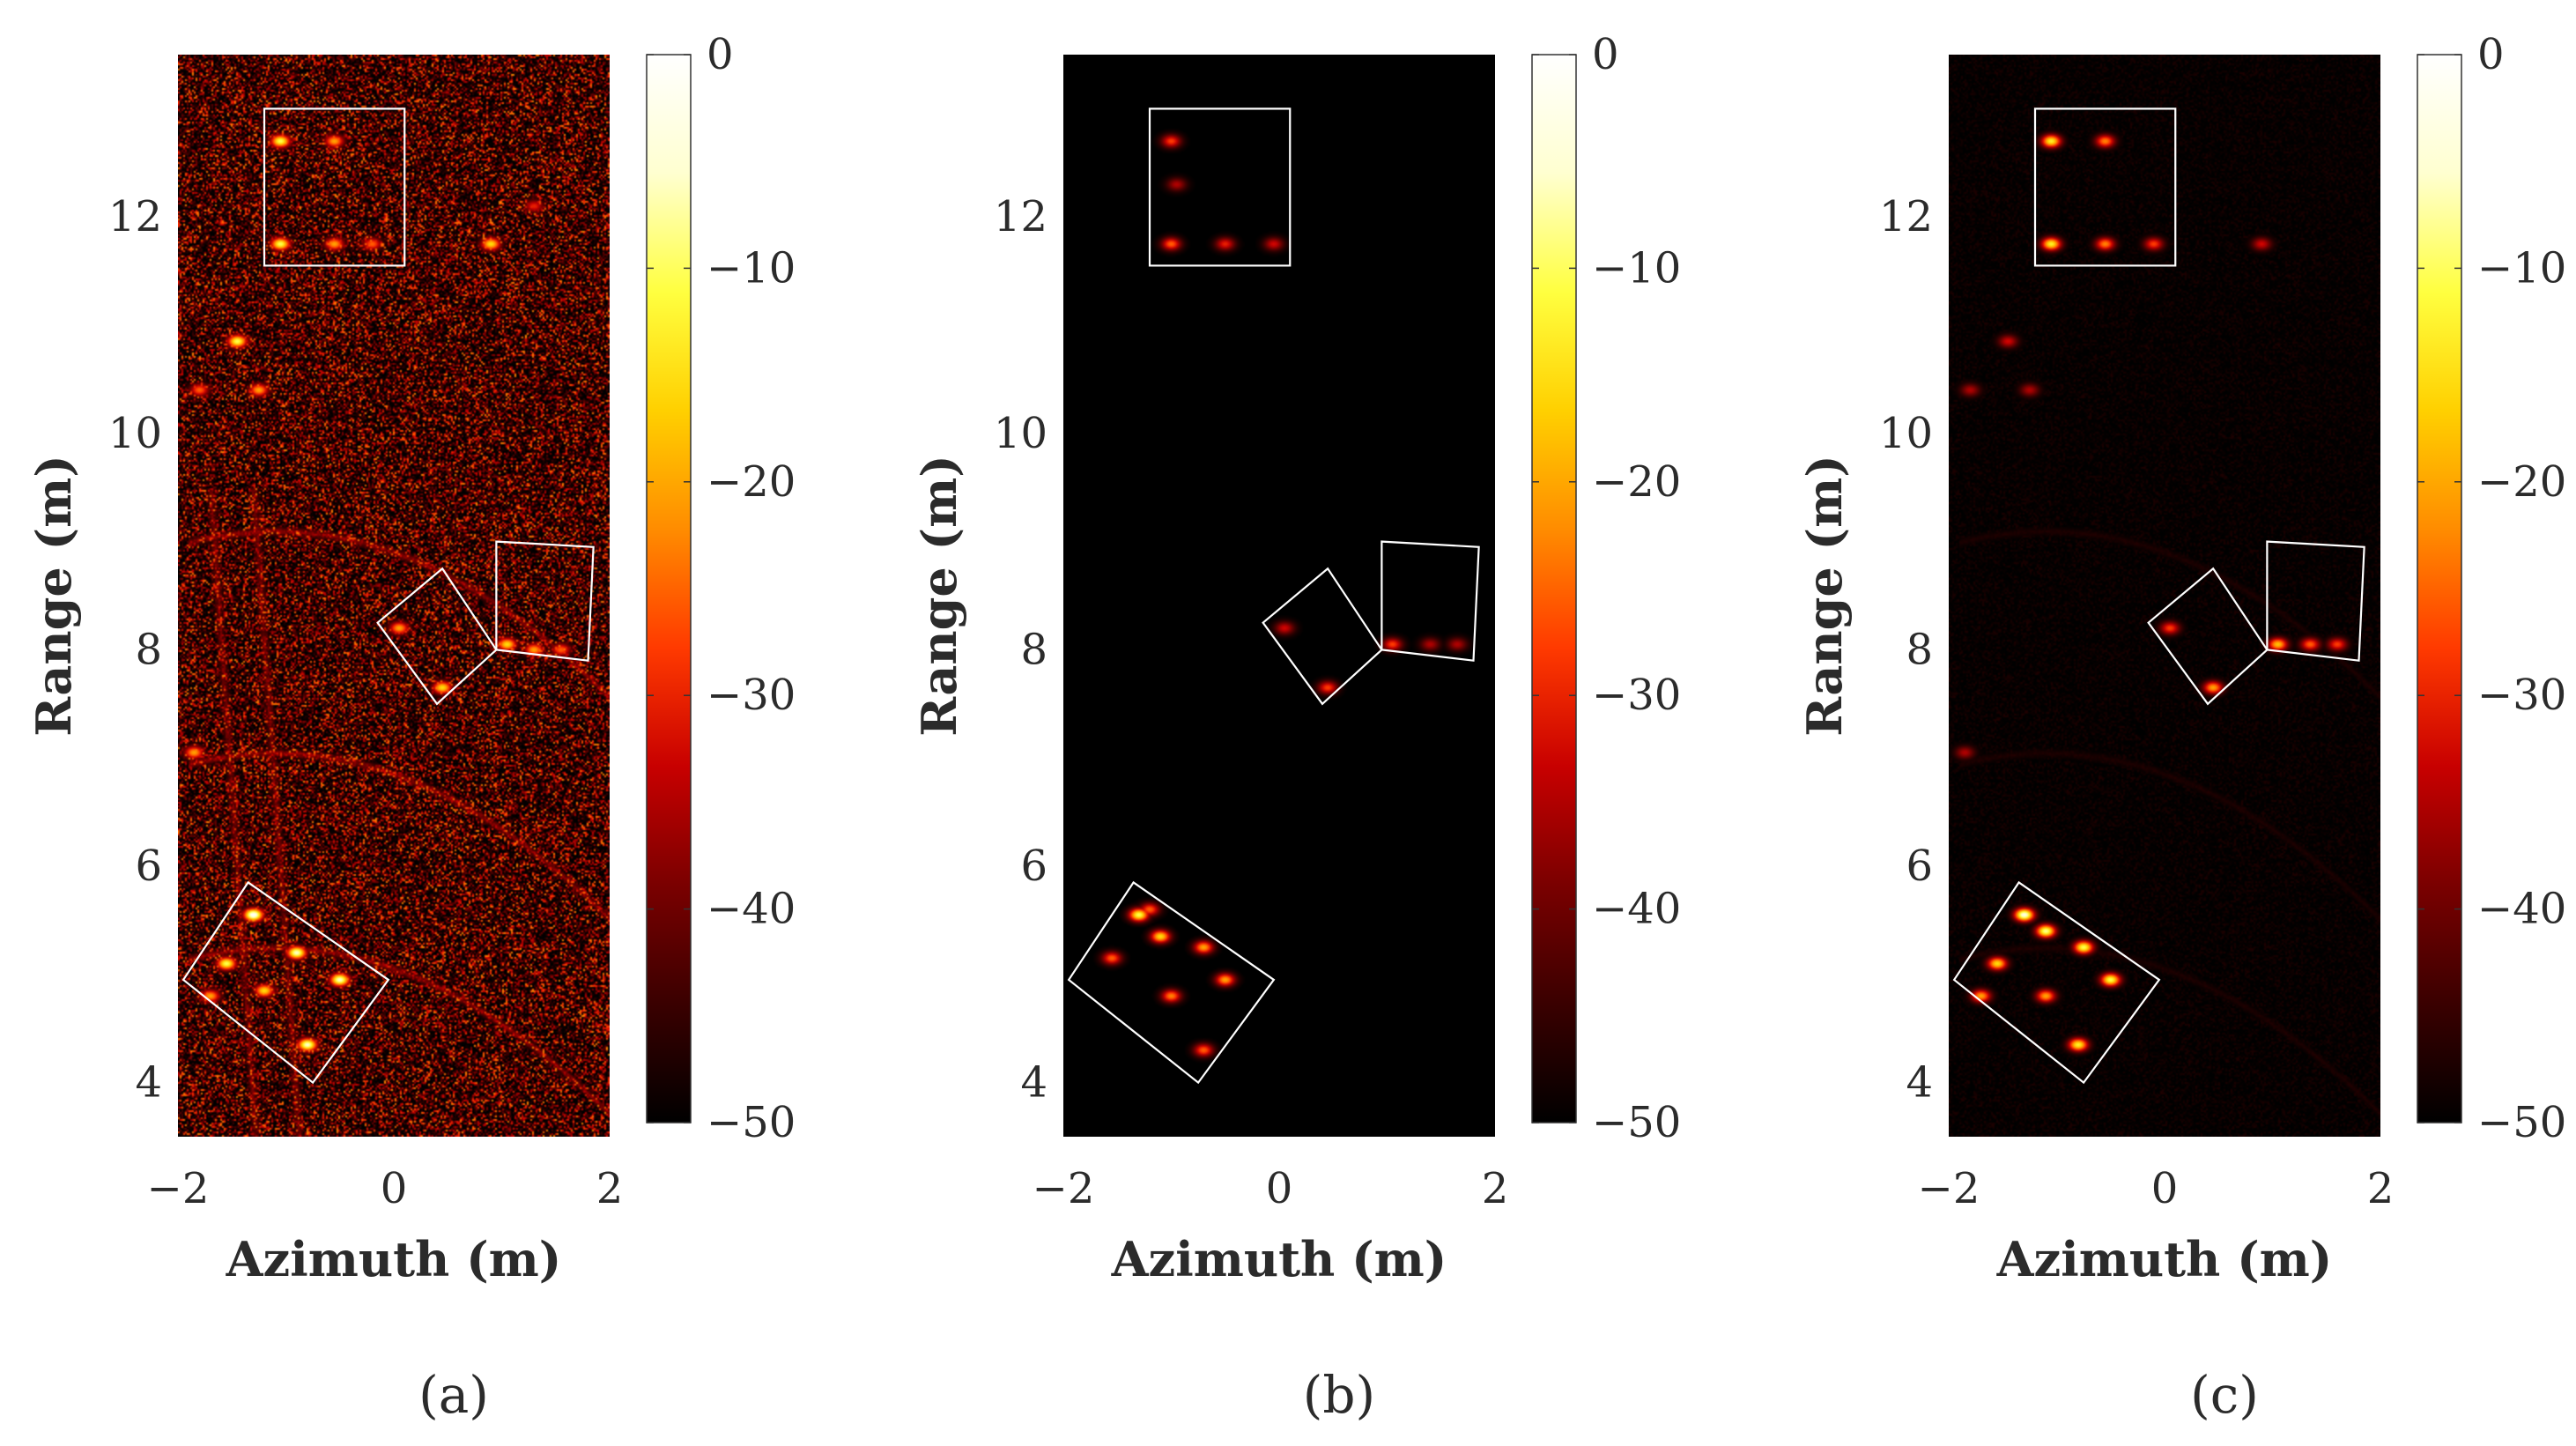 This screenshot has height=1446, width=2576. What do you see at coordinates (751, 909) in the screenshot?
I see `panel-a-colorbar-tick-label: −40` at bounding box center [751, 909].